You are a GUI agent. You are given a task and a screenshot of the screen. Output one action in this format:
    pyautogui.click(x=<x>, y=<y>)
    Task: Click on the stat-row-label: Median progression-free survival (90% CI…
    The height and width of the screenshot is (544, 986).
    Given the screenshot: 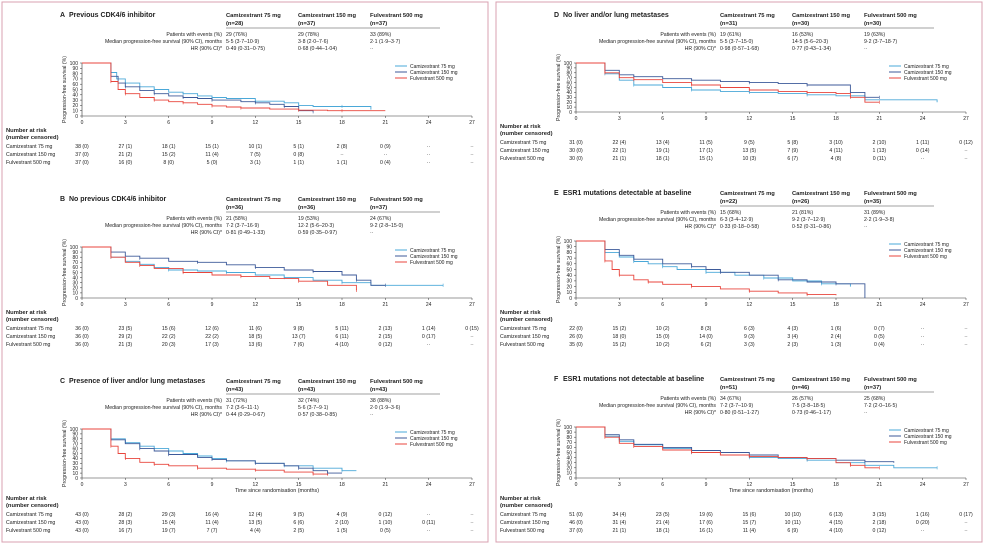 What is the action you would take?
    pyautogui.click(x=657, y=42)
    